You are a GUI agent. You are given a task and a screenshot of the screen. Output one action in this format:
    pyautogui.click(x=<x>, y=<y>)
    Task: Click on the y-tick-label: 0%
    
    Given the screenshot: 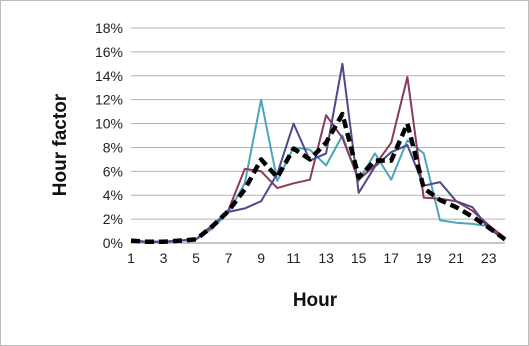 What is the action you would take?
    pyautogui.click(x=113, y=243)
    